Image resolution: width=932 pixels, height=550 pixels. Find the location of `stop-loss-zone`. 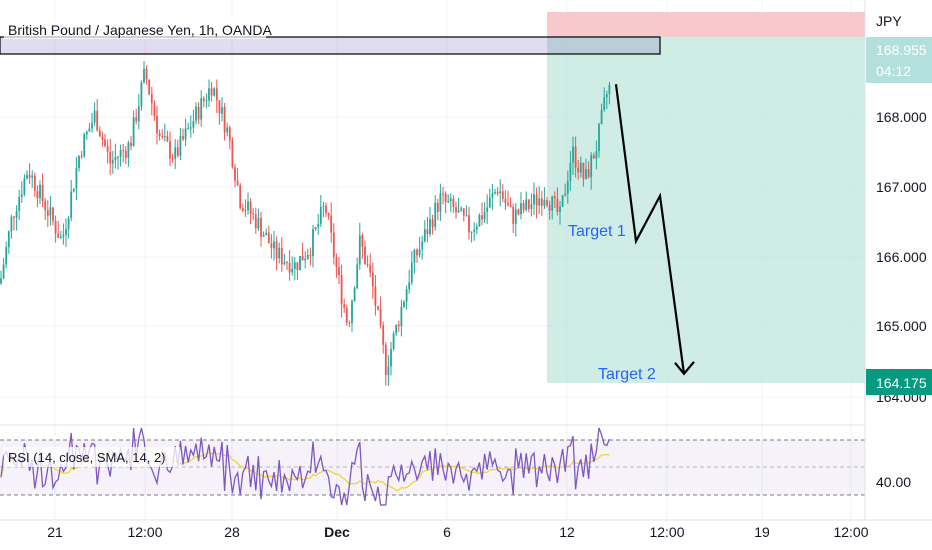

stop-loss-zone is located at coordinates (706, 24).